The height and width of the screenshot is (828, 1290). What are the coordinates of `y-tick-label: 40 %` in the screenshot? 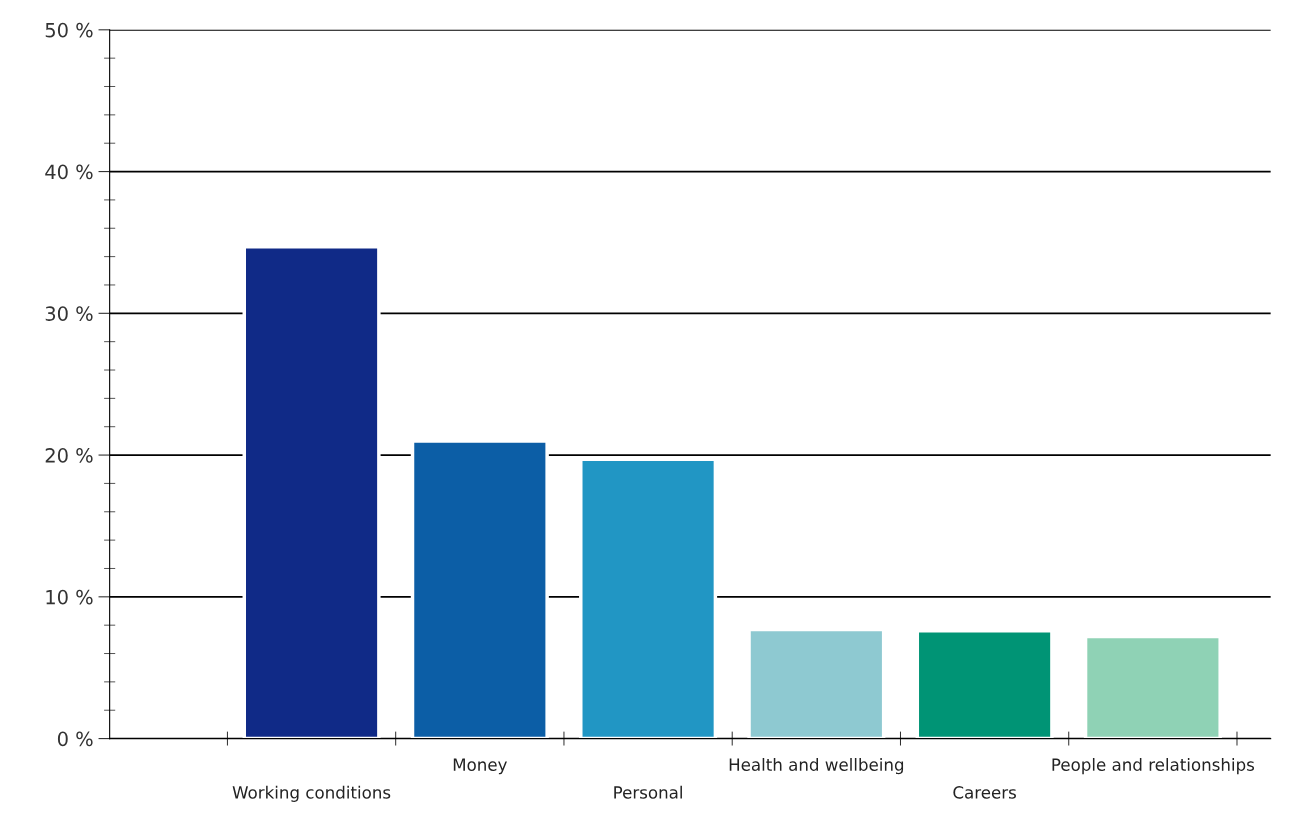 It's located at (69, 172).